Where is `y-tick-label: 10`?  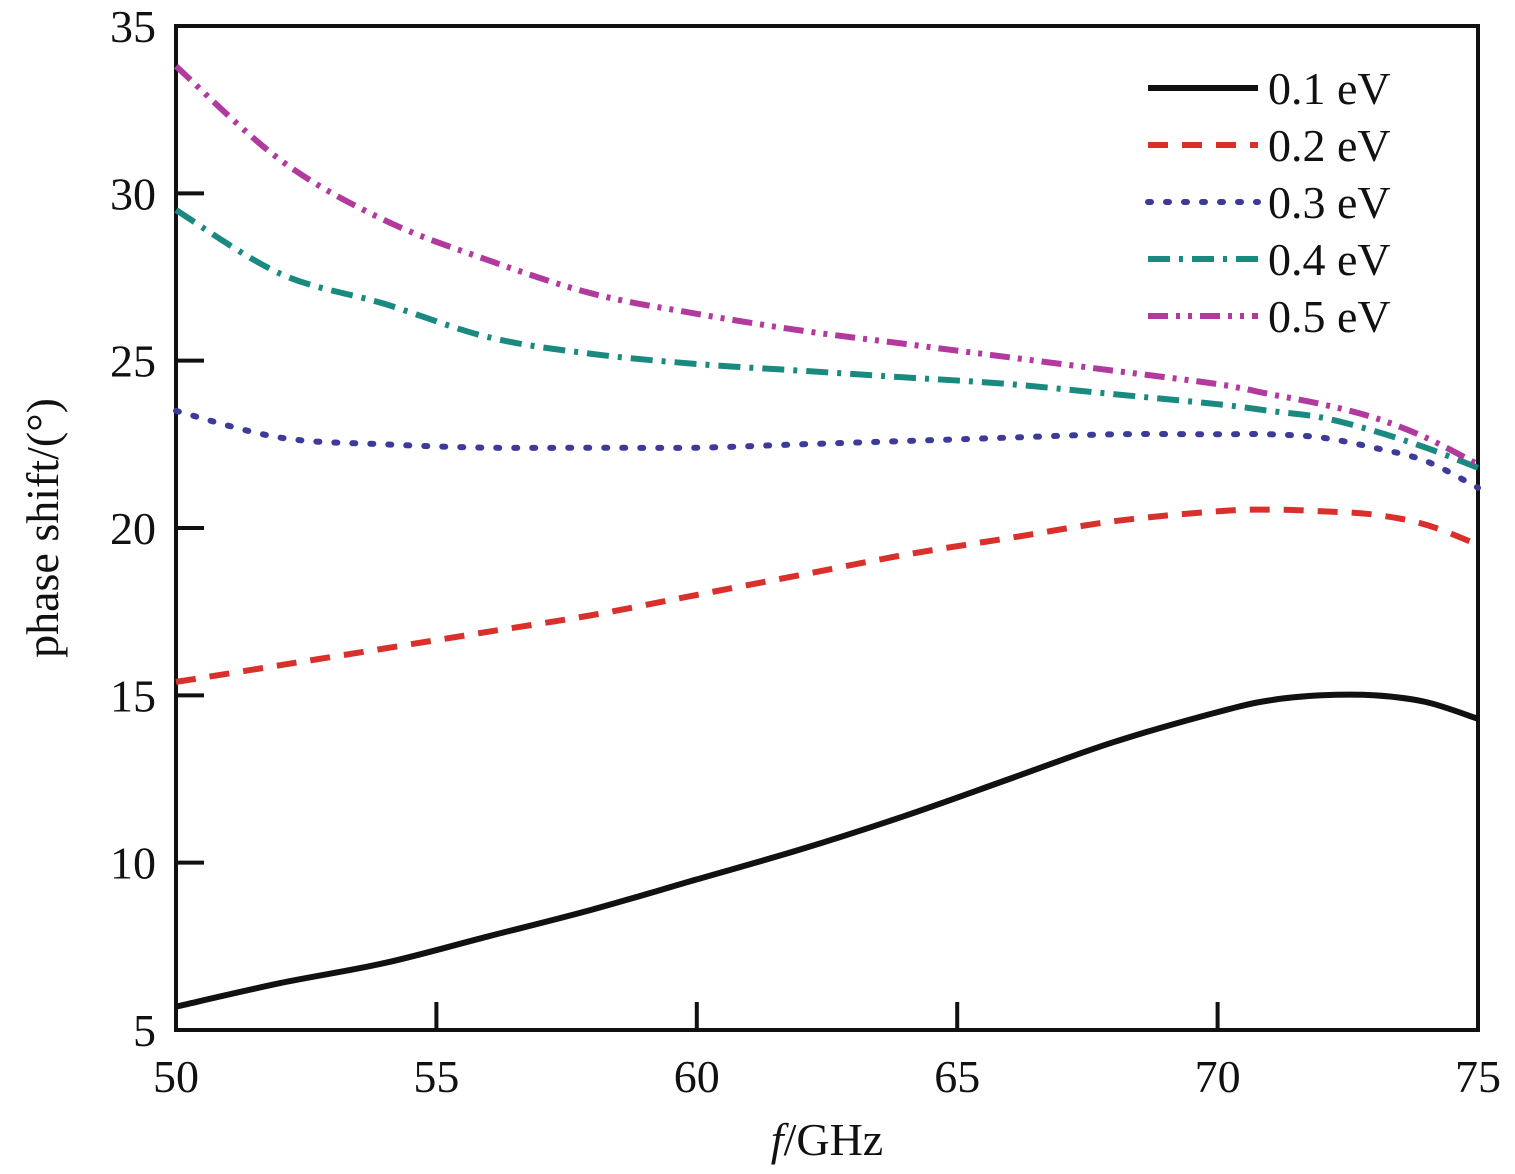 y-tick-label: 10 is located at coordinates (133, 863).